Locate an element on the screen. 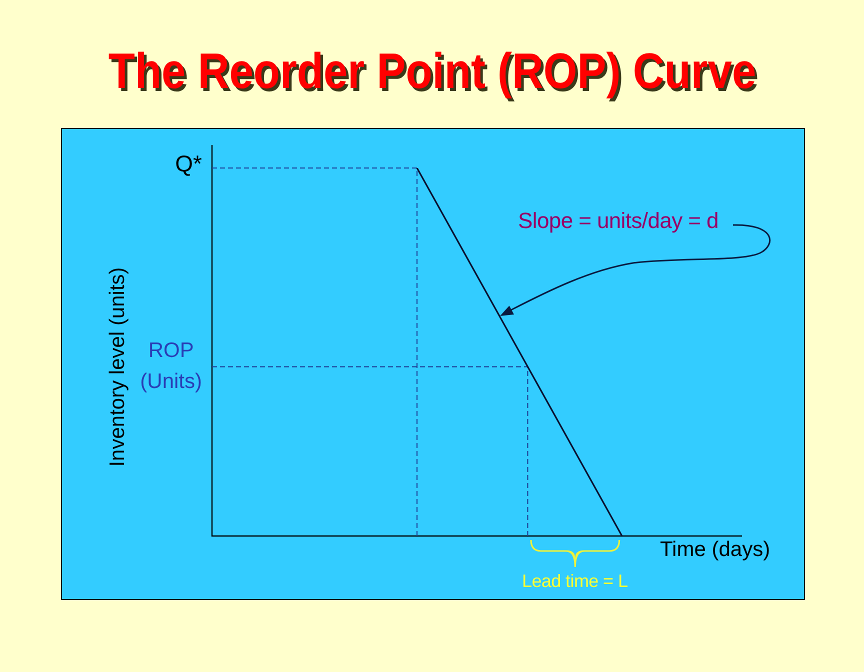 The width and height of the screenshot is (864, 672). annotation: Slope = units/day = d is located at coordinates (618, 221).